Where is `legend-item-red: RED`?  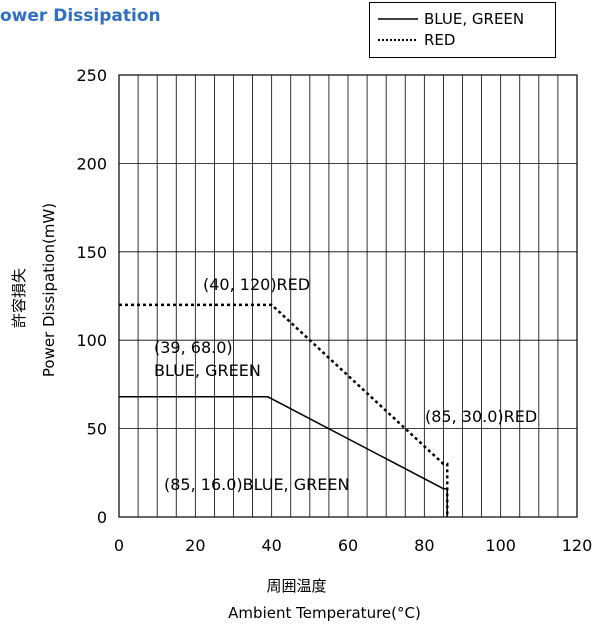 legend-item-red: RED is located at coordinates (415, 40).